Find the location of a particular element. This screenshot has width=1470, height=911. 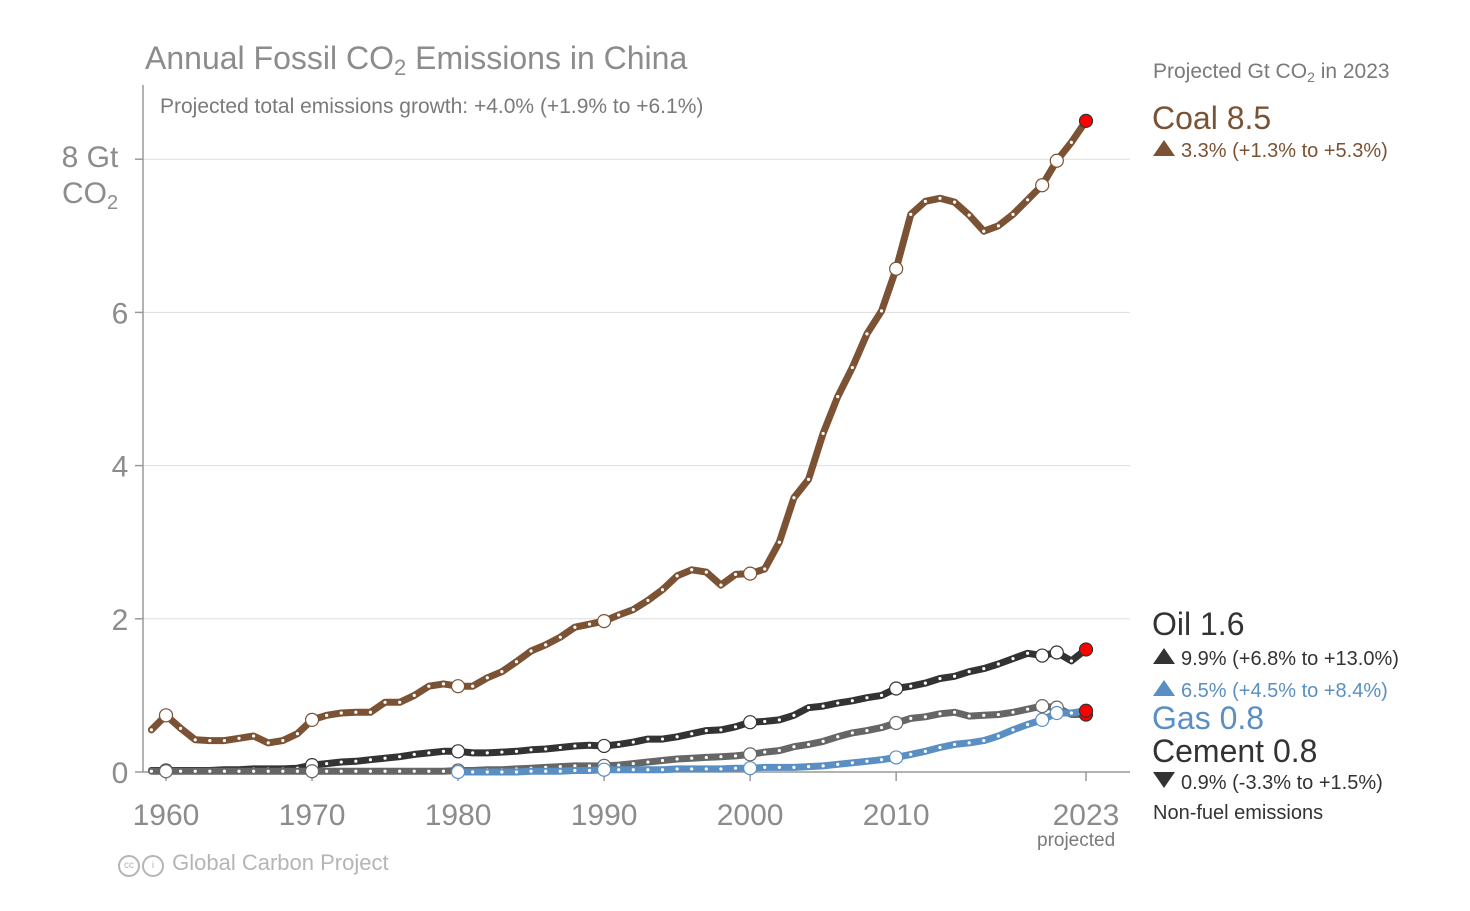

projection-marker-oil is located at coordinates (1086, 649).